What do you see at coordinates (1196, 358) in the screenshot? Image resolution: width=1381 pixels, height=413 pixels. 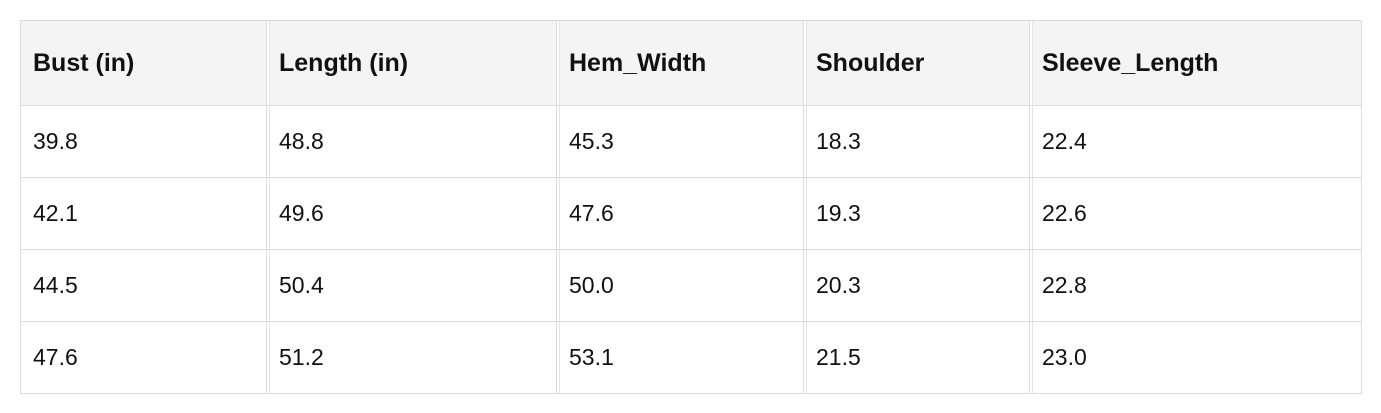 I see `table-cell: 23.0` at bounding box center [1196, 358].